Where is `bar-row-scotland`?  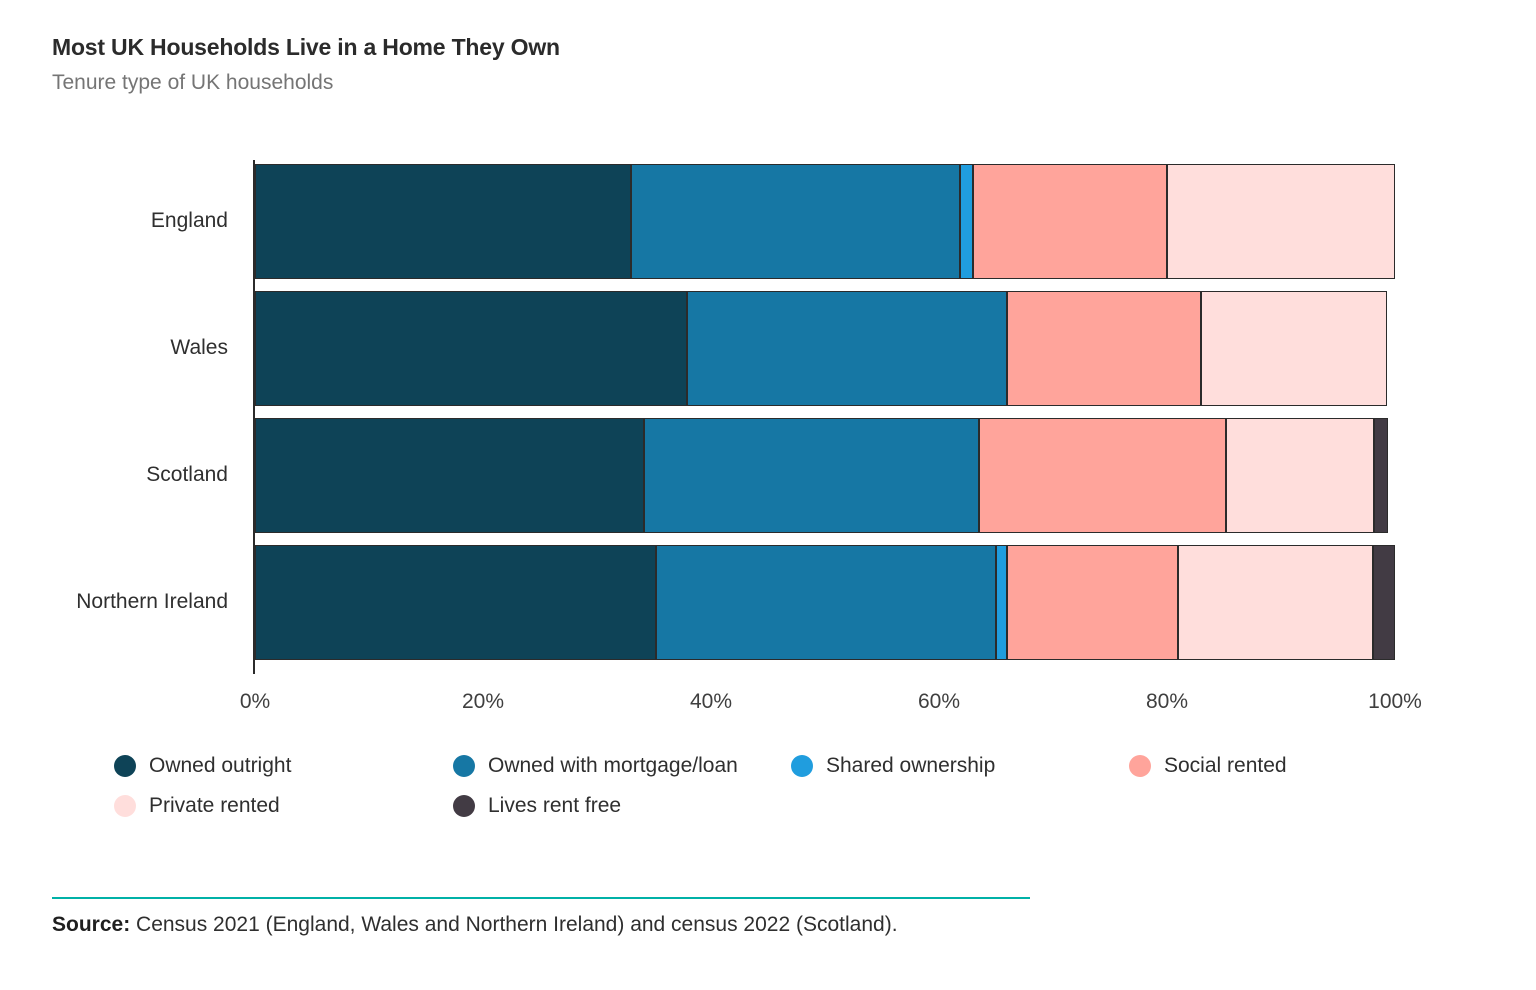
bar-row-scotland is located at coordinates (822, 475).